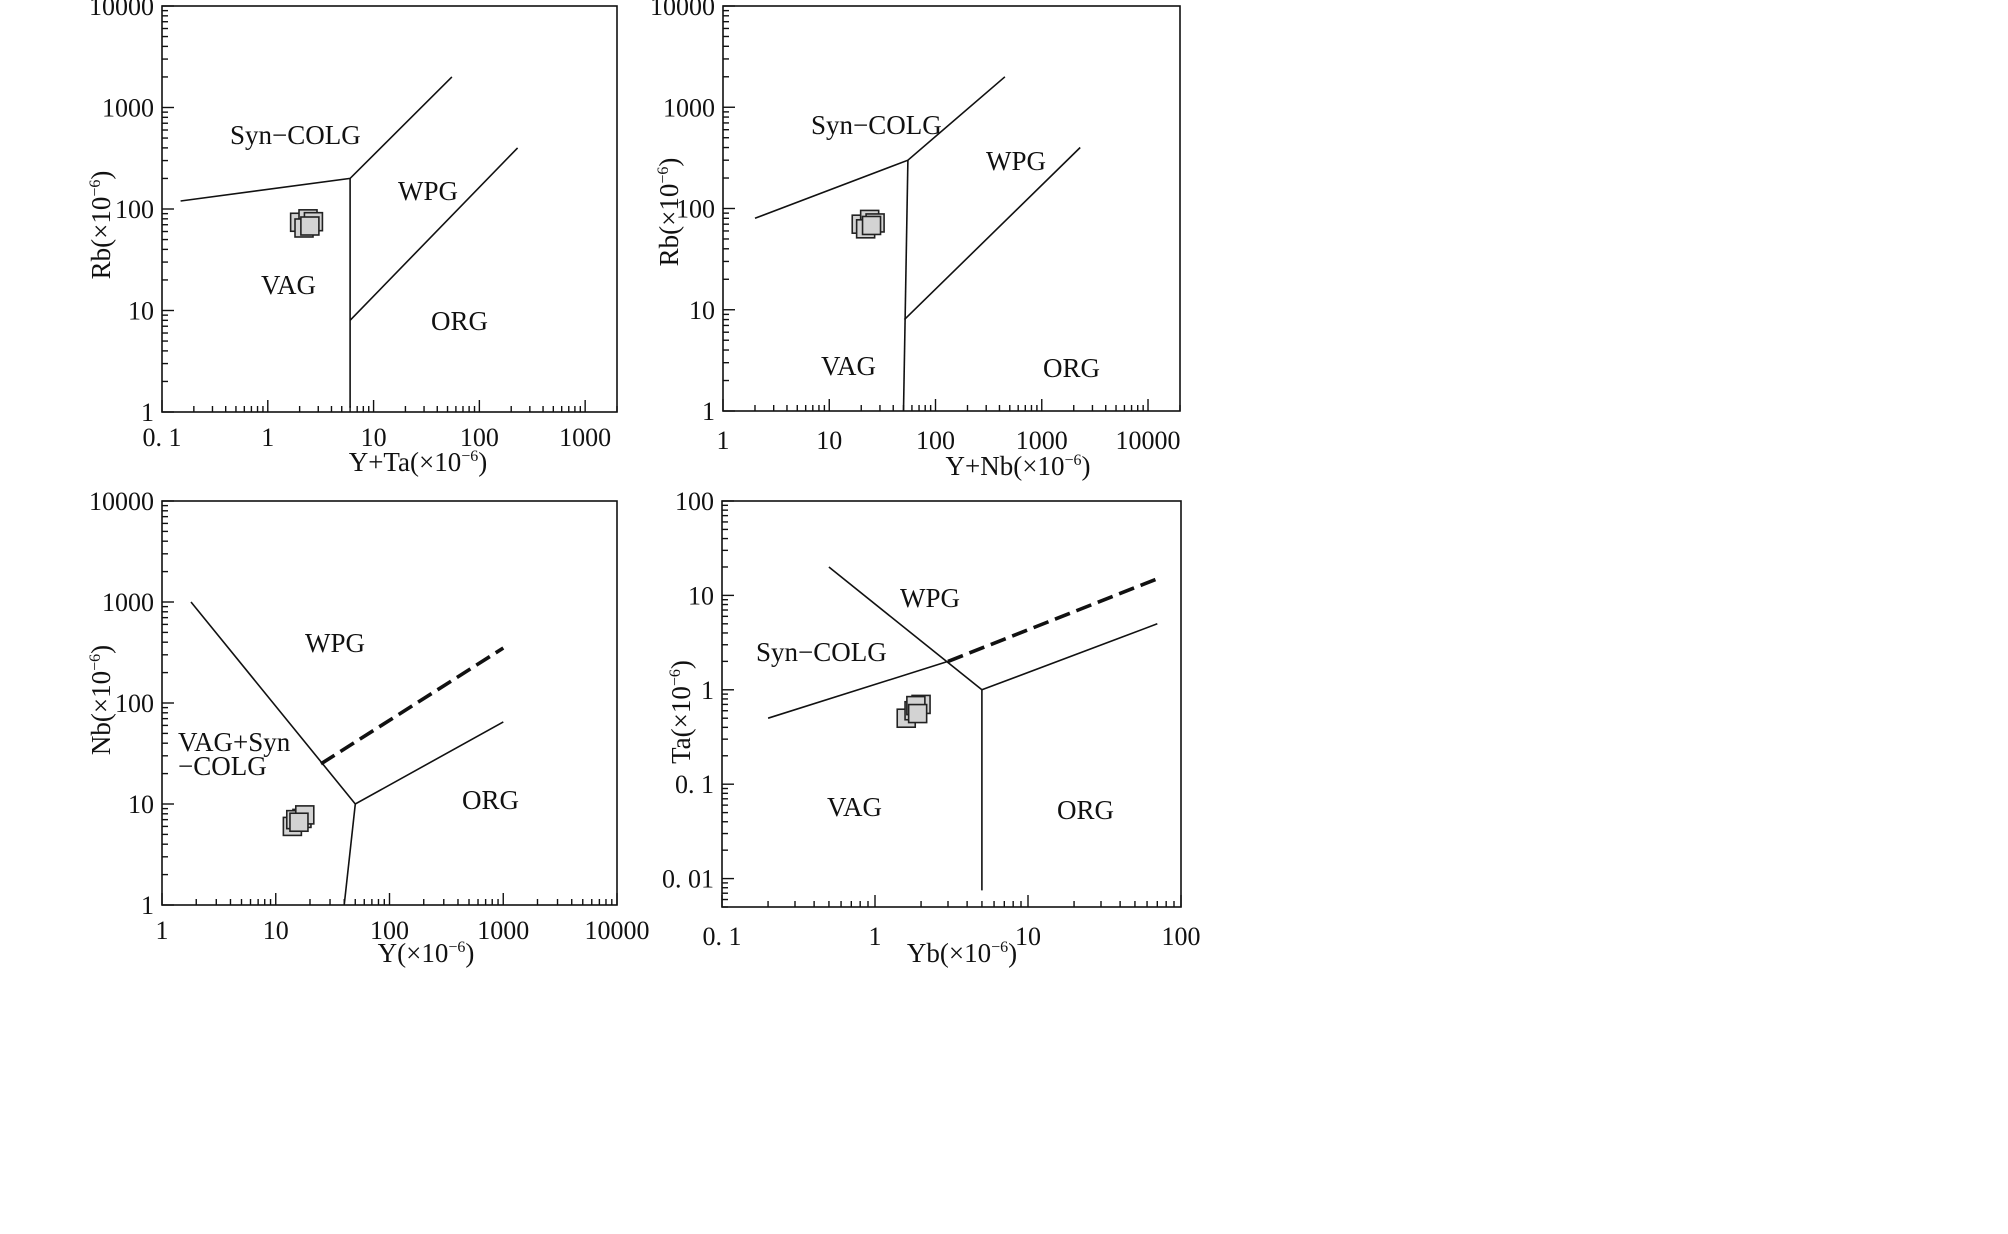 This screenshot has width=2008, height=1234. Describe the element at coordinates (234, 742) in the screenshot. I see `field-label-vag-syn: VAG+Syn` at that location.